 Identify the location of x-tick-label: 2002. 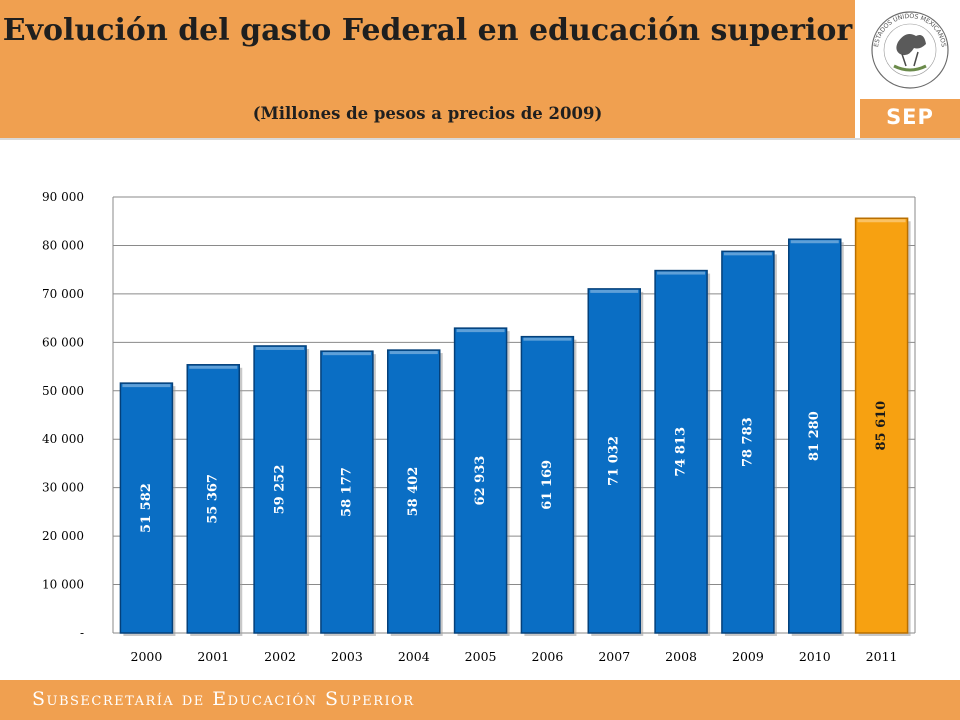
(280, 656).